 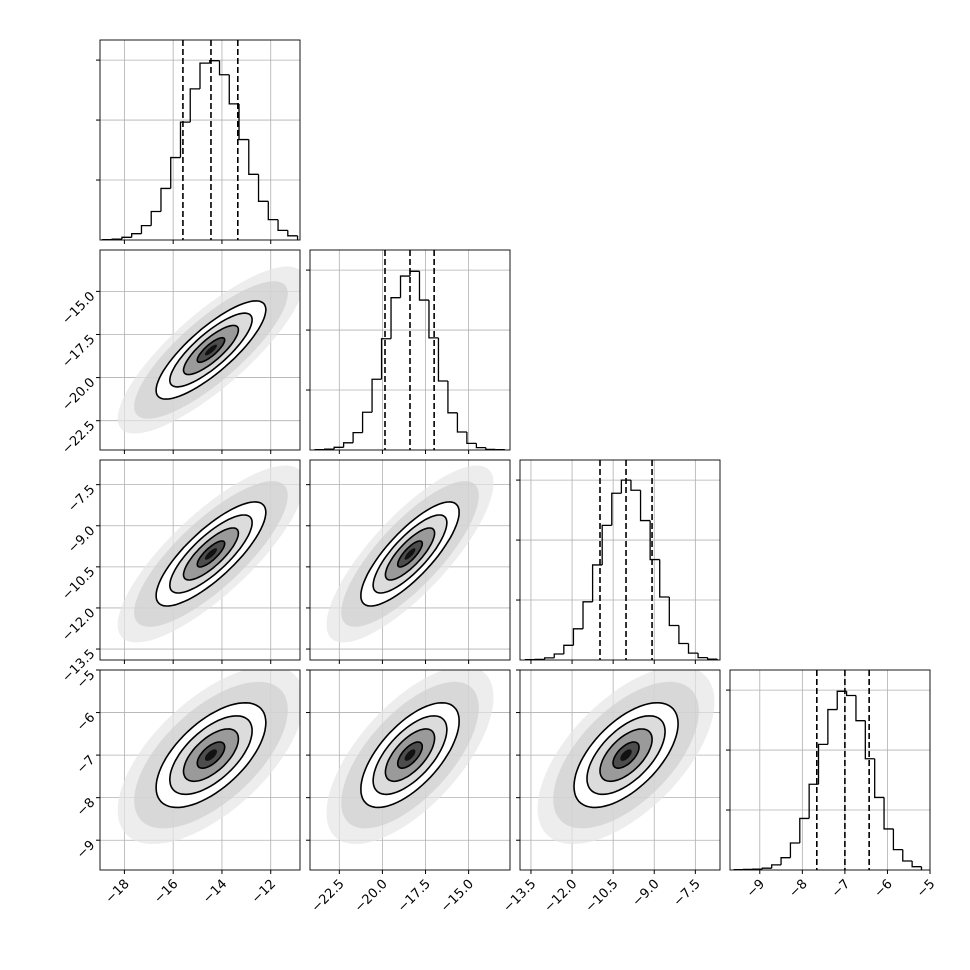 I want to click on x-tick-label: −6, so click(x=884, y=889).